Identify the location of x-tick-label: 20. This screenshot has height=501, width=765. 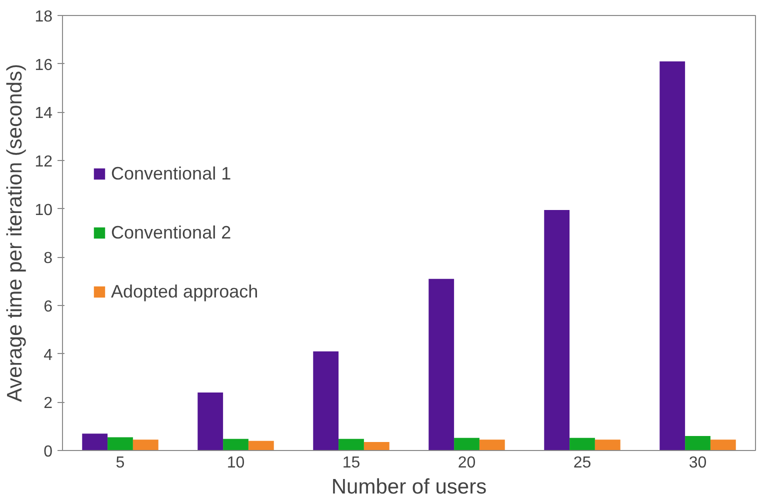
(467, 463).